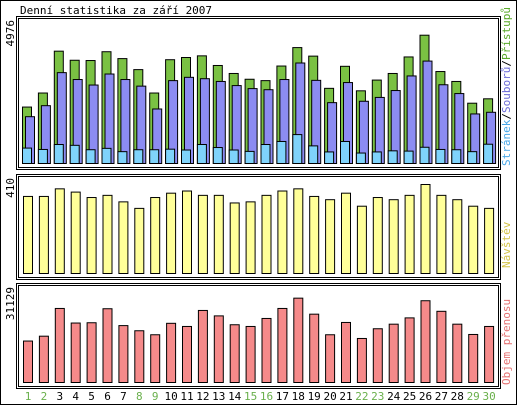 The width and height of the screenshot is (517, 405). What do you see at coordinates (506, 90) in the screenshot?
I see `legend-item-2: Souborů` at bounding box center [506, 90].